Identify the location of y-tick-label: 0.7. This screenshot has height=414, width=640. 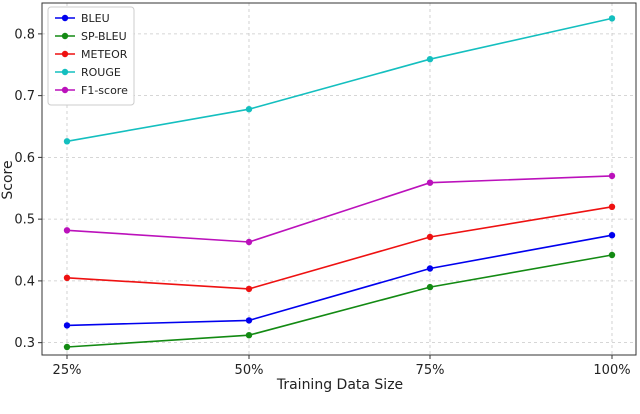
(24, 96).